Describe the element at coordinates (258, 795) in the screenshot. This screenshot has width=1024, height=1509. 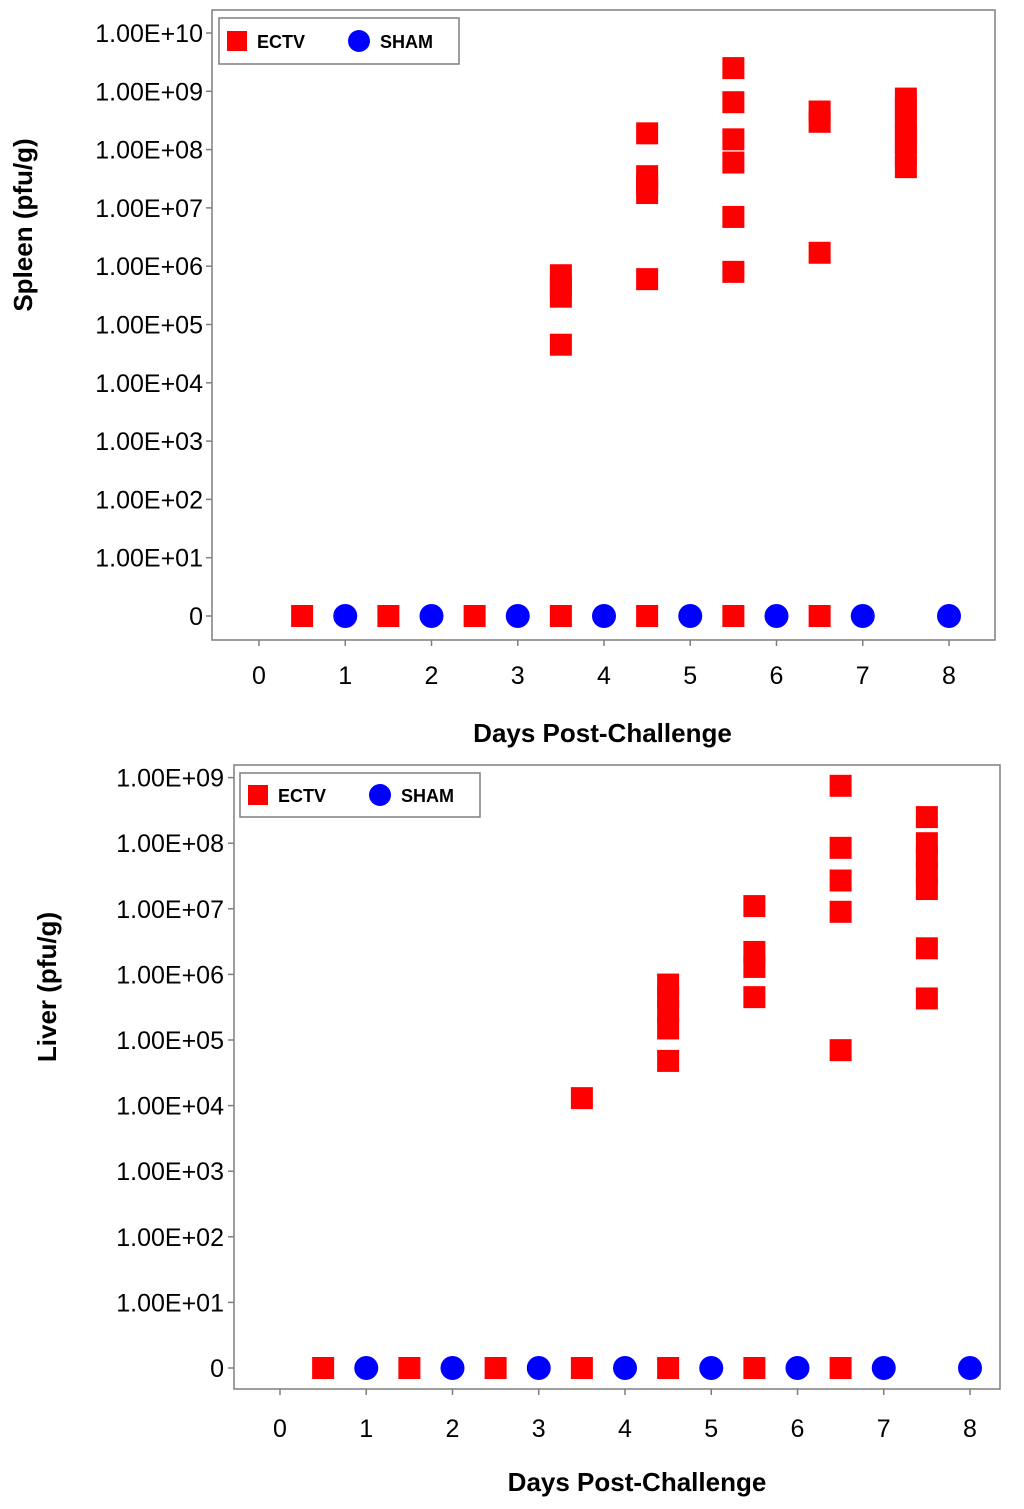
I see `legend-ectv-marker` at that location.